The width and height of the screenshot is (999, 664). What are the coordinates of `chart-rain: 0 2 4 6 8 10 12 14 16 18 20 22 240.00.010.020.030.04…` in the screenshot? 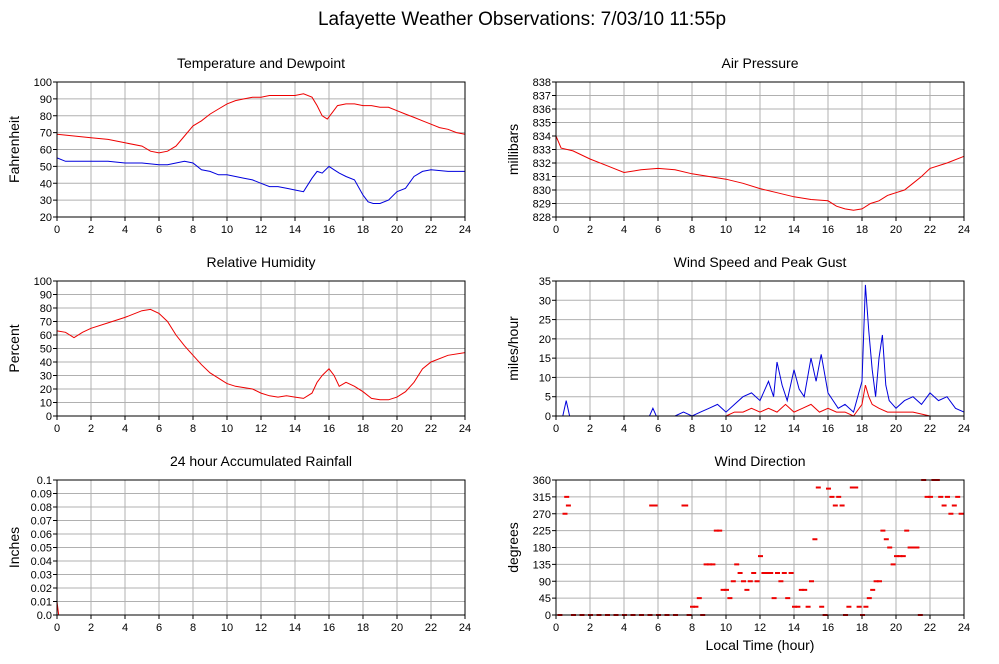 It's located at (238, 543).